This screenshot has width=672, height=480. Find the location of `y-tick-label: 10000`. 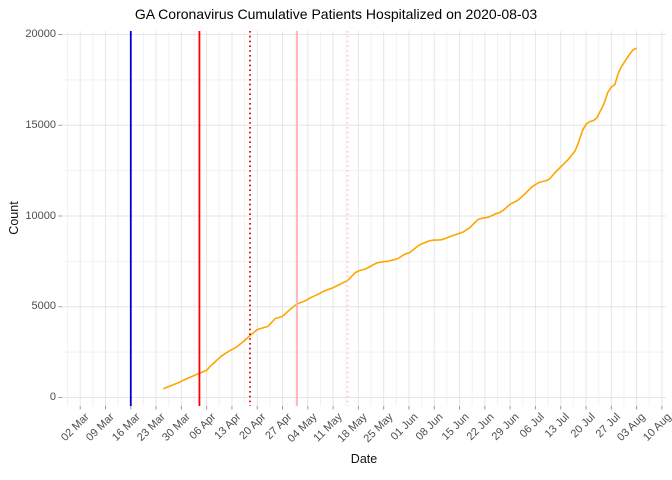

y-tick-label: 10000 is located at coordinates (40, 215).